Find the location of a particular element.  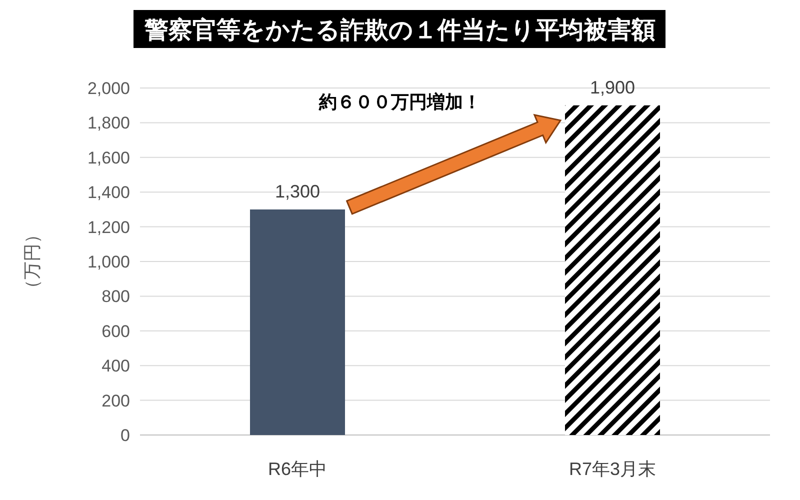

data-label: 1,300 is located at coordinates (297, 191).